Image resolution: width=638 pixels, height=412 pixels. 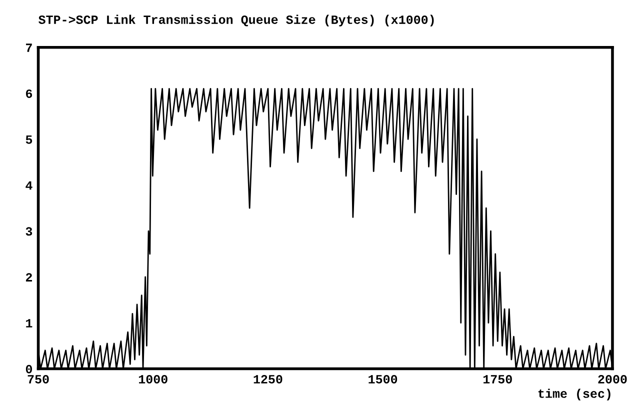 I want to click on x-tick-label: 2000, so click(x=612, y=379).